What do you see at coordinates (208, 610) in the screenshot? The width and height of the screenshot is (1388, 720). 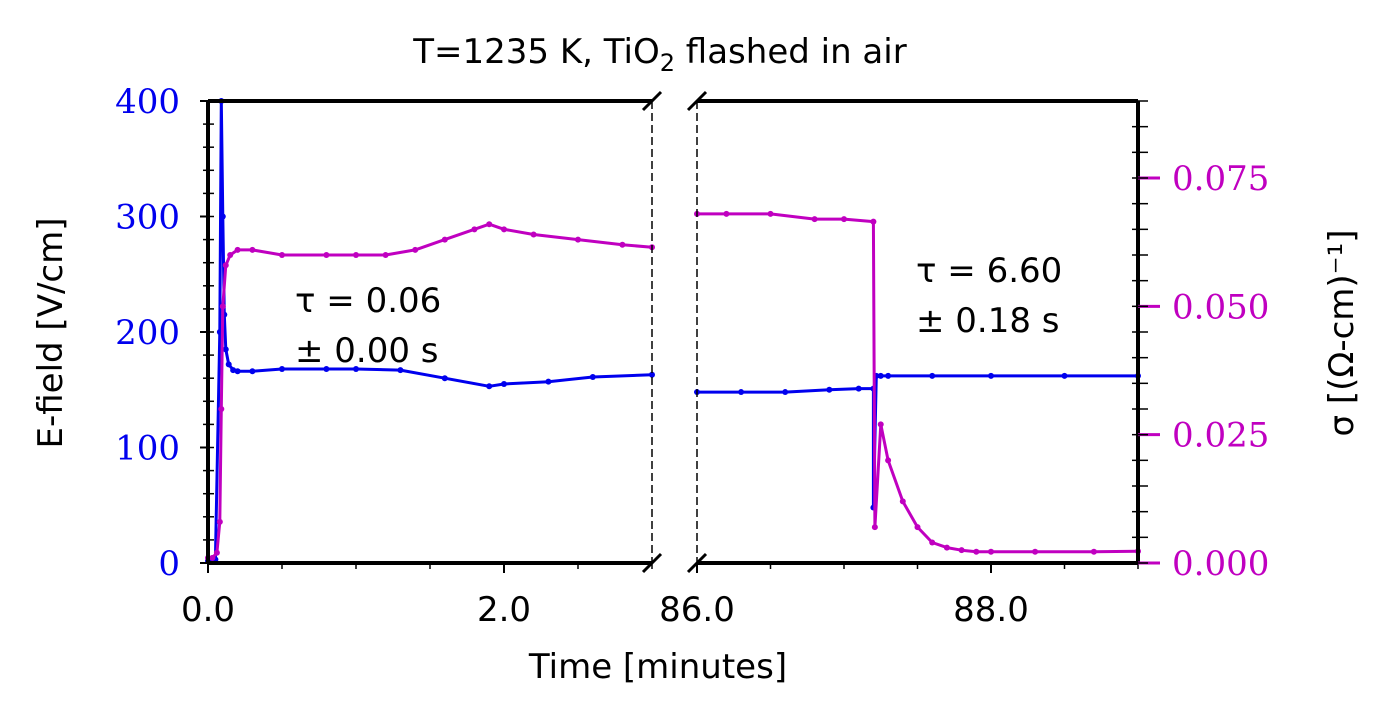 I see `x-tick-label: 0.0` at bounding box center [208, 610].